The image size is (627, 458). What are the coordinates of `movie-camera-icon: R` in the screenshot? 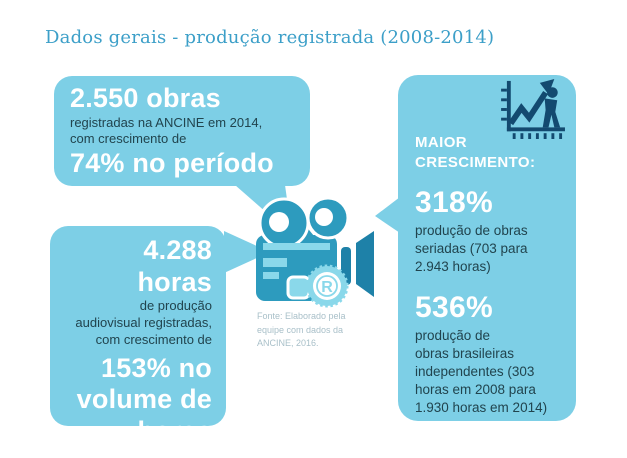 It's located at (320, 254).